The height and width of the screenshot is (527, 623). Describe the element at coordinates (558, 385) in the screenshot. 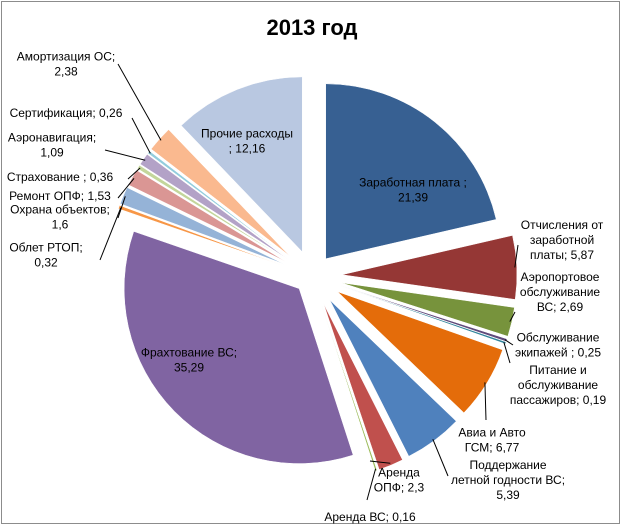

I see `slice-label-5: Питание и обслуживание пассажиров; 0,19` at that location.